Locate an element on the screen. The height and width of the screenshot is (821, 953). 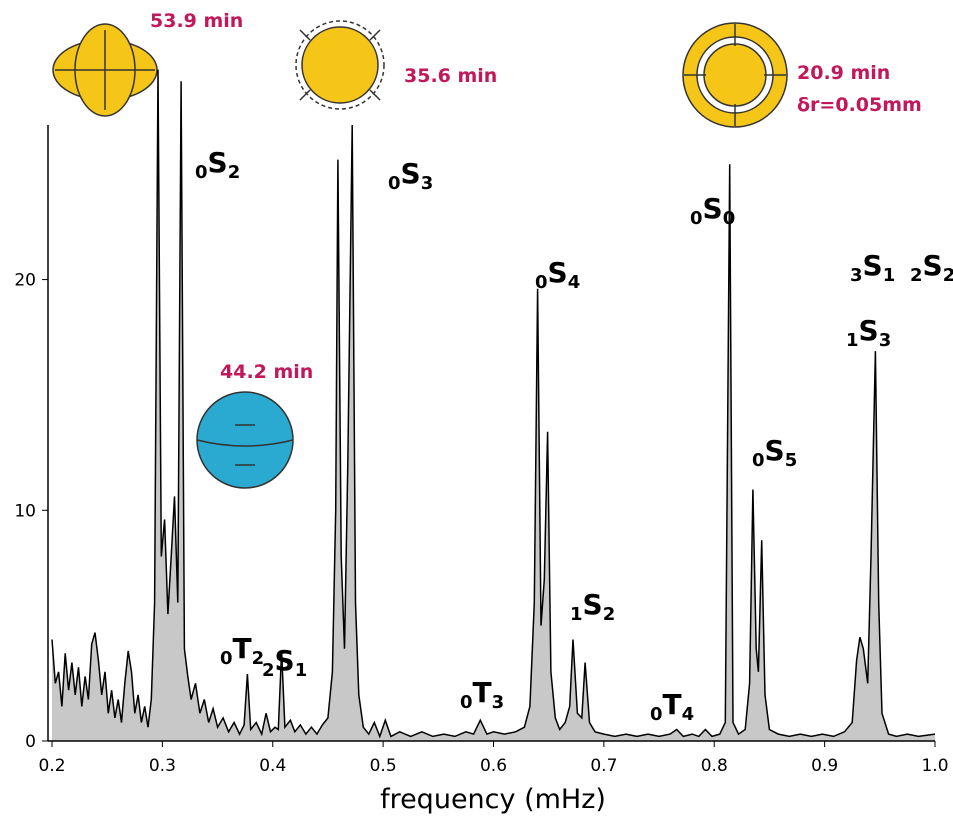
x-tick-label: 0.2 is located at coordinates (51, 766).